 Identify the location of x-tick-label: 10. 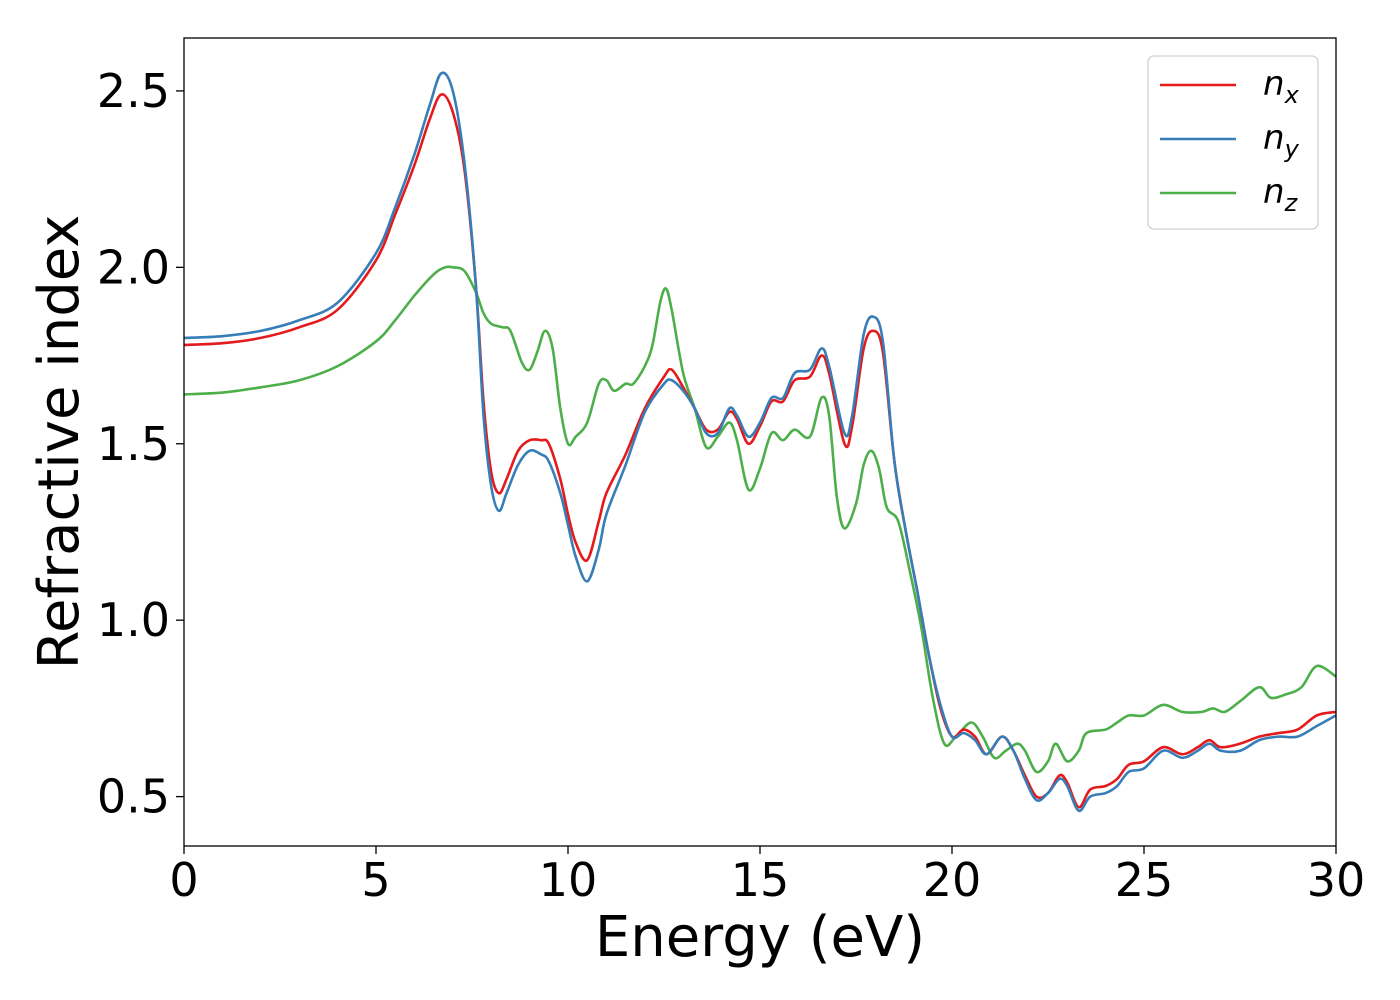
(568, 880).